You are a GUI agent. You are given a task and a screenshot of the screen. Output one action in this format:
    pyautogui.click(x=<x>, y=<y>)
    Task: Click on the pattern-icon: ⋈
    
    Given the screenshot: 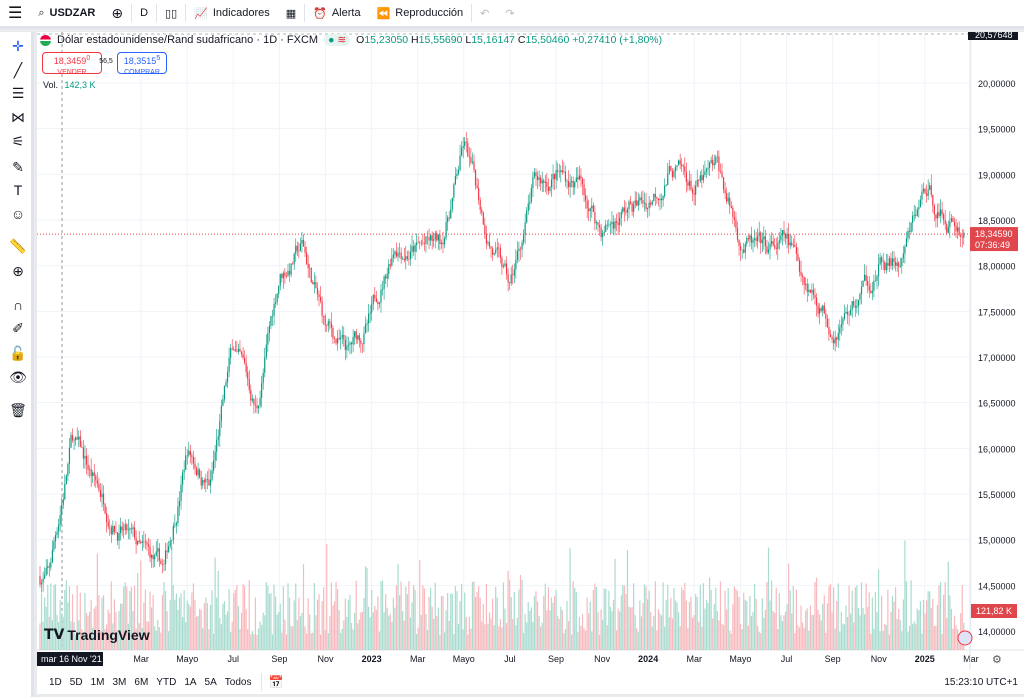 What is the action you would take?
    pyautogui.click(x=18, y=116)
    